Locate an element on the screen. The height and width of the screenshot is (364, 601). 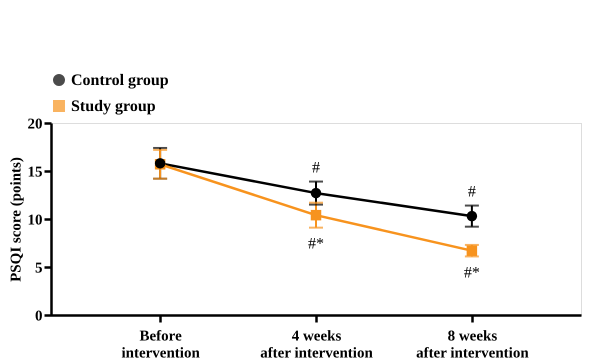
y-axis-title: PSQI score (points) is located at coordinates (16, 219).